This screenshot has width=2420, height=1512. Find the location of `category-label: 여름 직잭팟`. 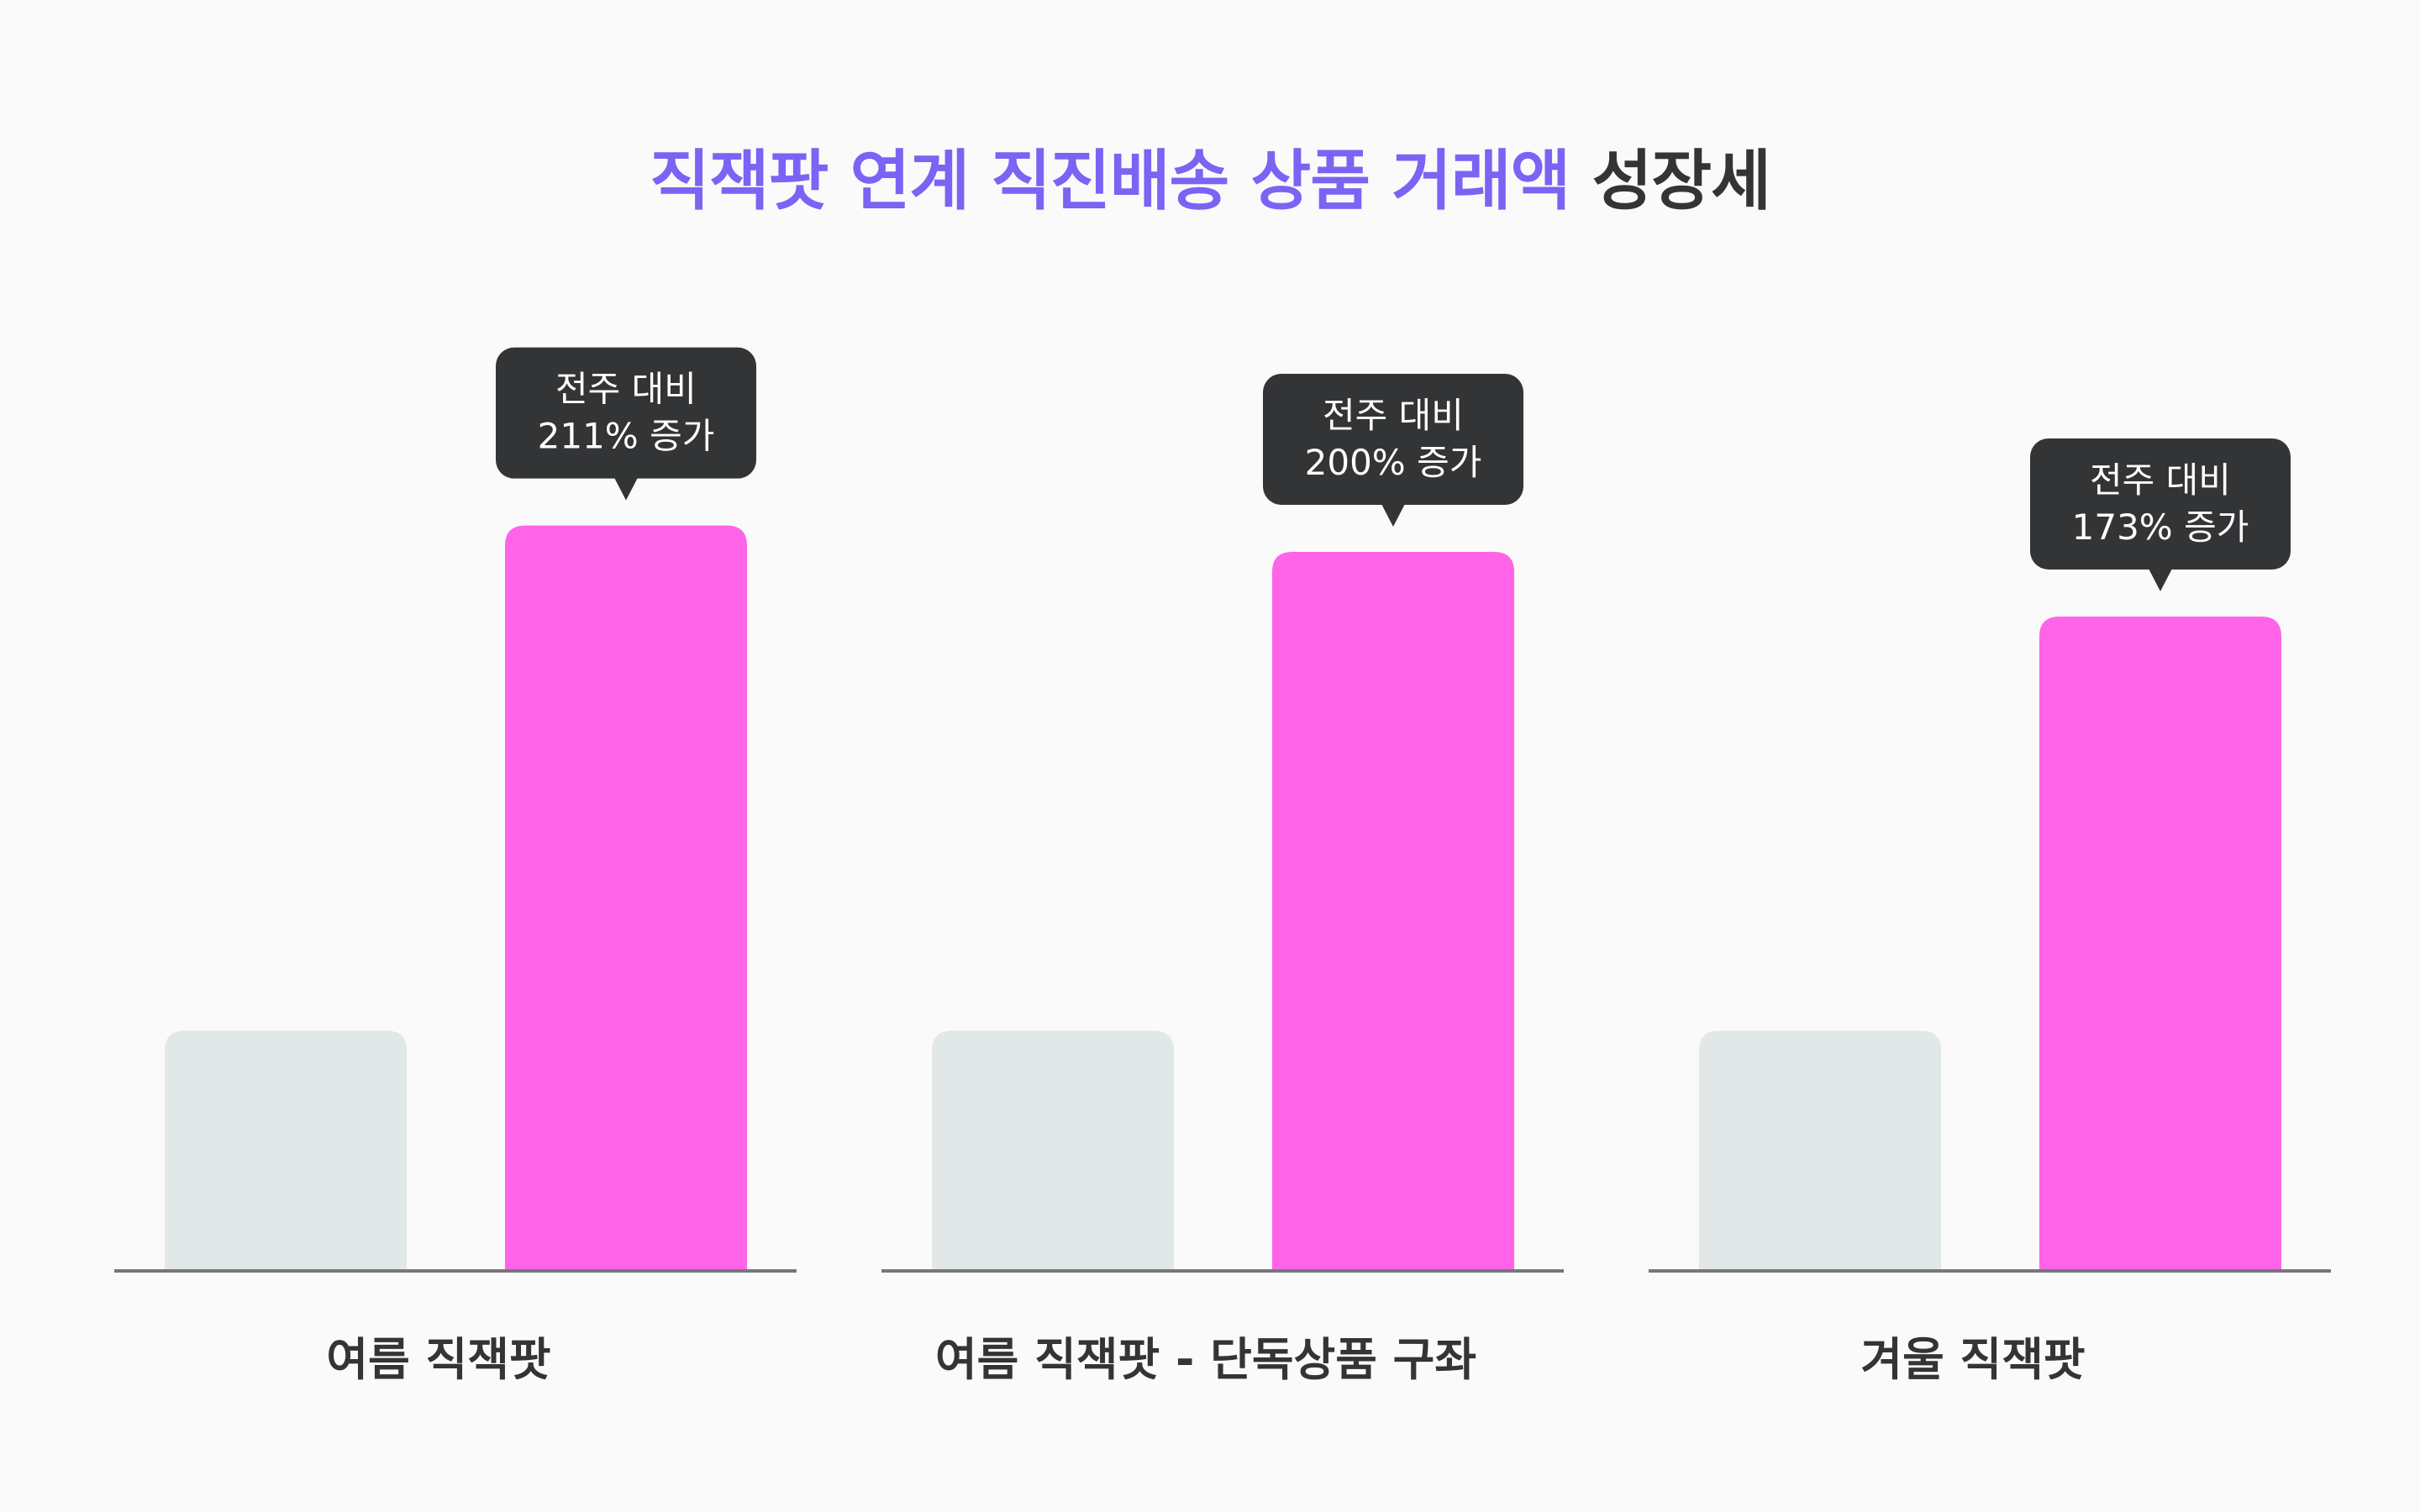

category-label: 여름 직잭팟 is located at coordinates (438, 1359).